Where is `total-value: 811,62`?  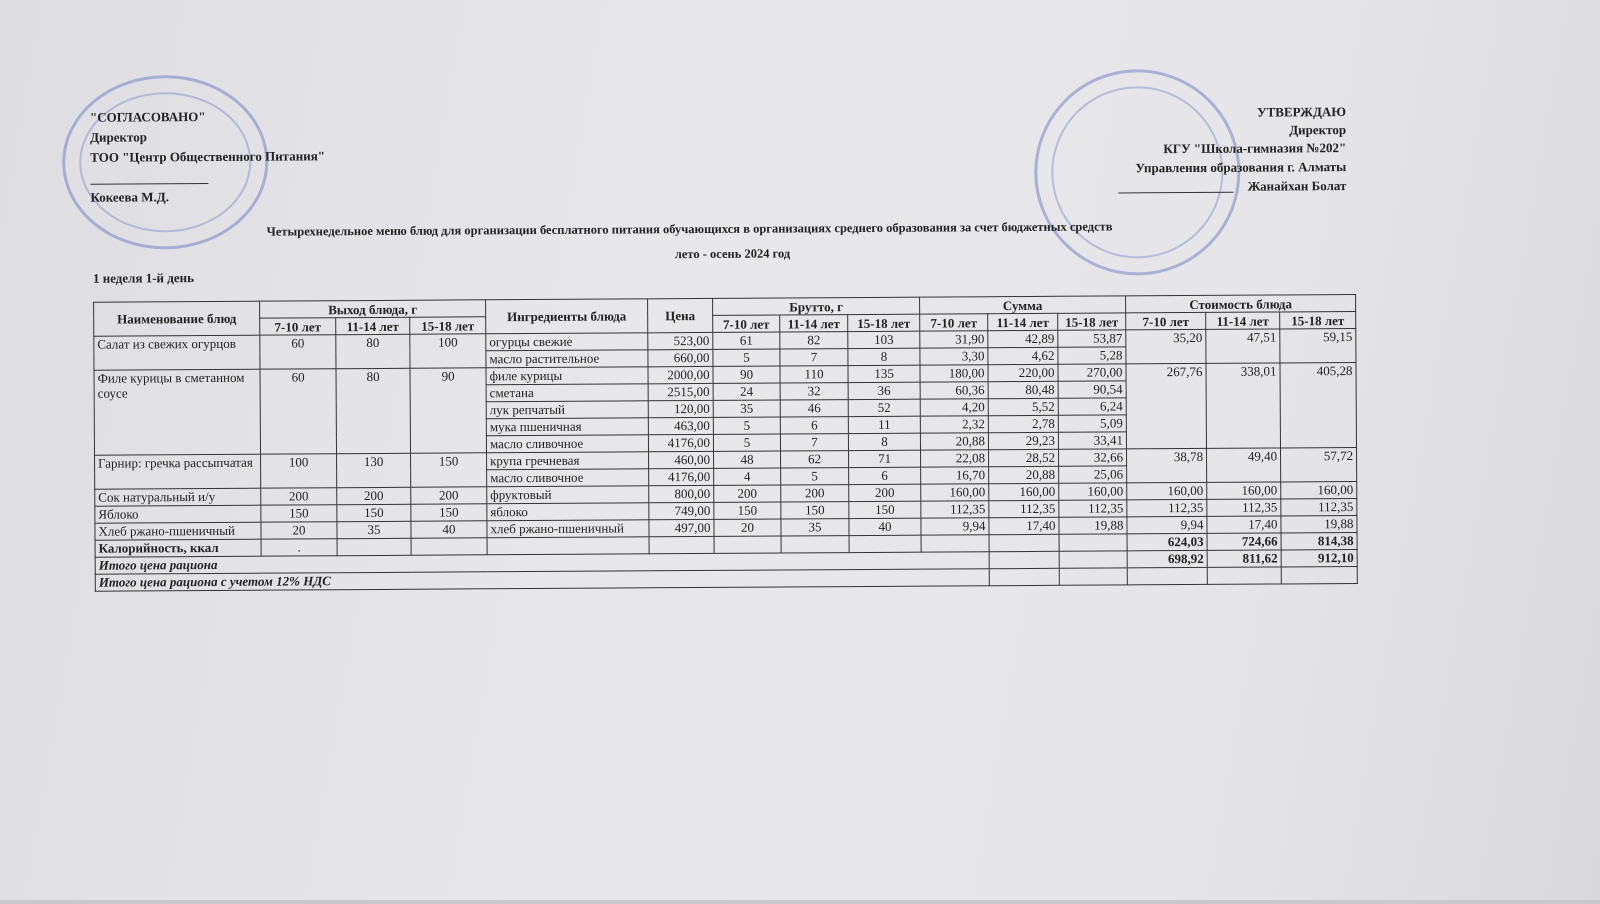
total-value: 811,62 is located at coordinates (1244, 558).